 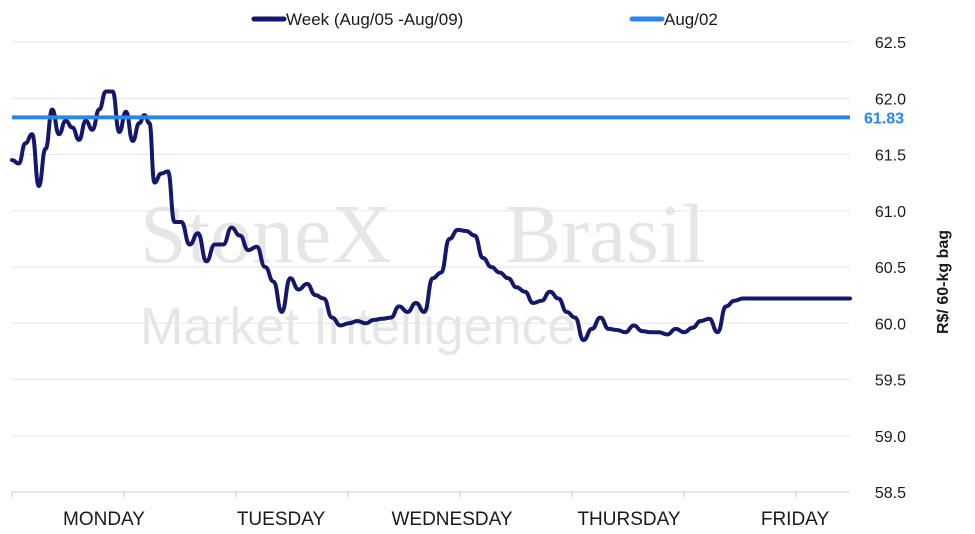 I want to click on y-tick-label: 60.0, so click(x=890, y=324).